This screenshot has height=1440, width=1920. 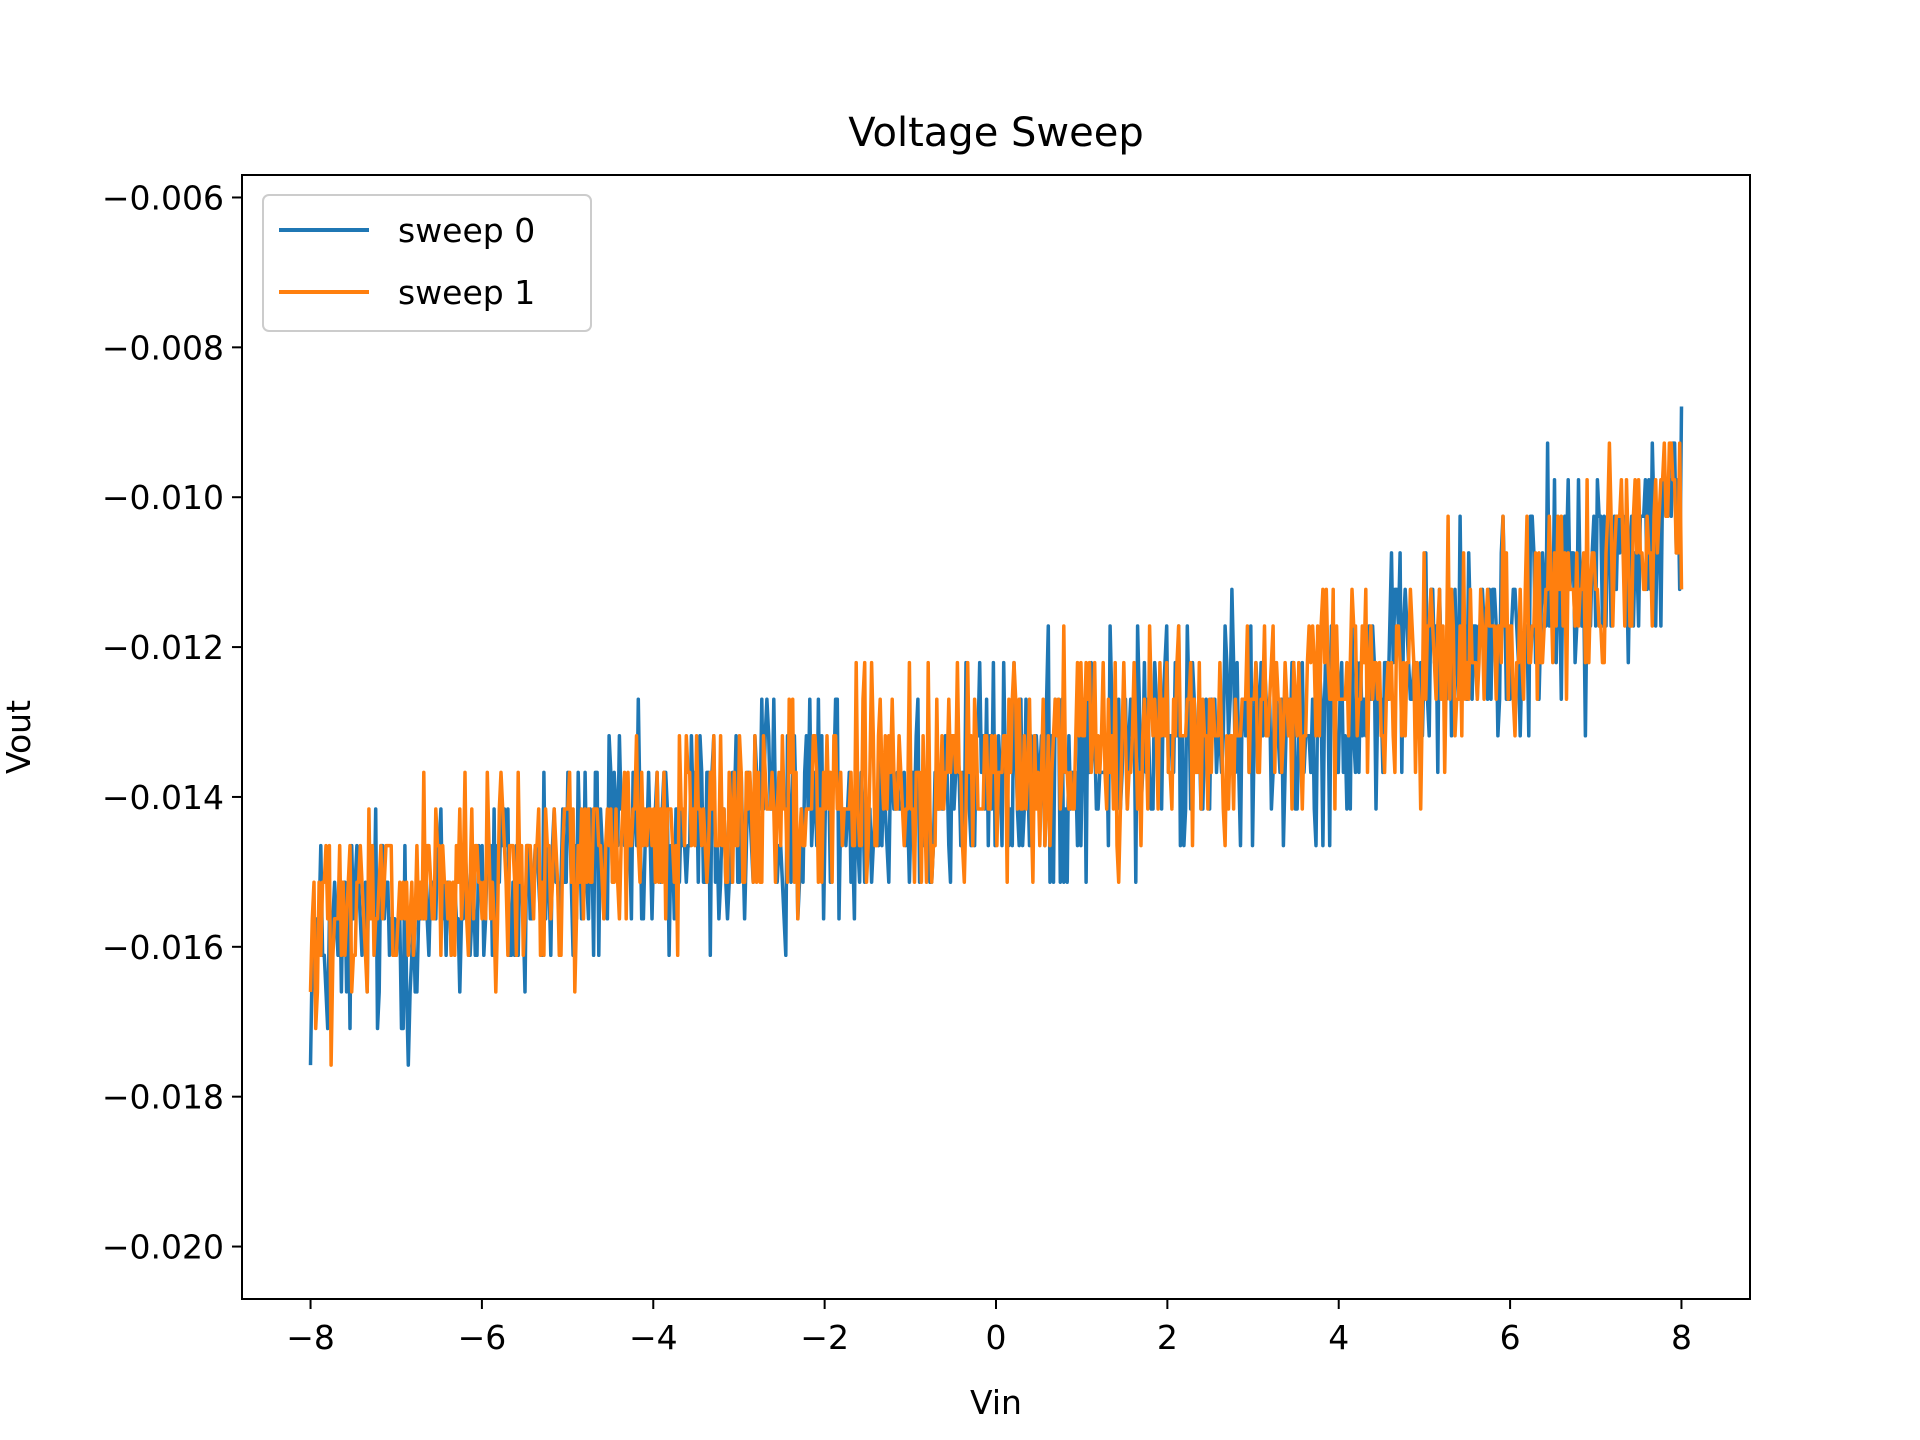 I want to click on x-tick-label: −8, so click(x=310, y=1337).